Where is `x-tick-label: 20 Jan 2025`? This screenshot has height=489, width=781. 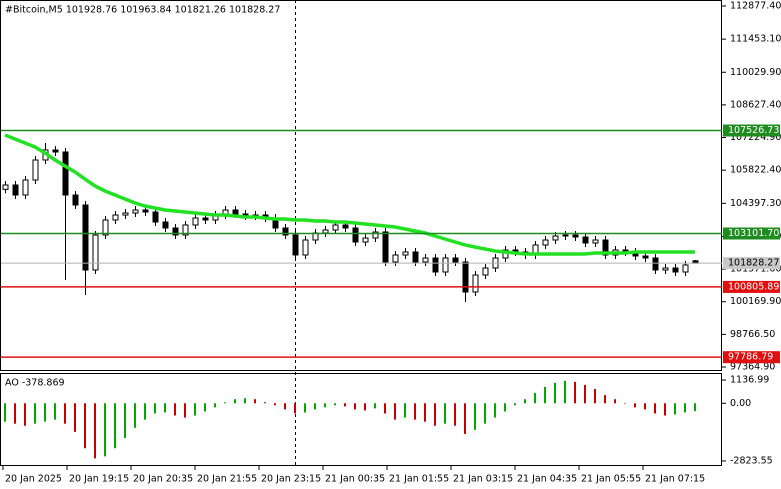
x-tick-label: 20 Jan 2025 is located at coordinates (33, 479).